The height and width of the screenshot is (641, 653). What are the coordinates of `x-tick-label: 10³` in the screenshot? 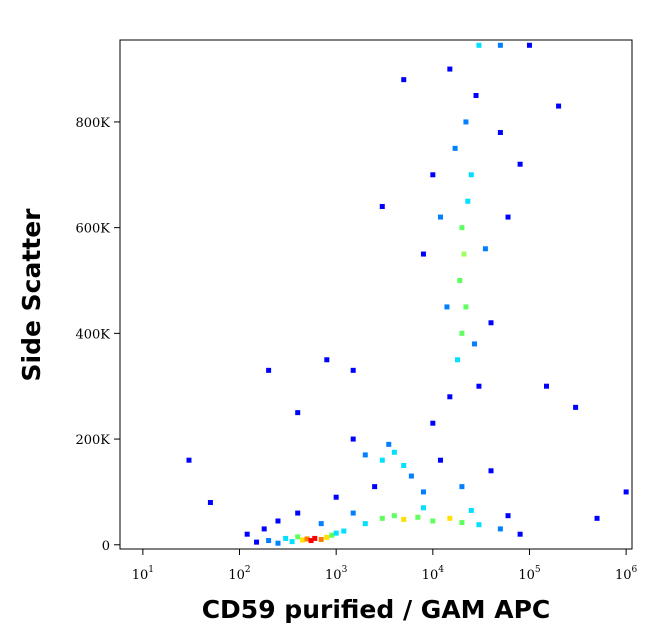 It's located at (336, 574).